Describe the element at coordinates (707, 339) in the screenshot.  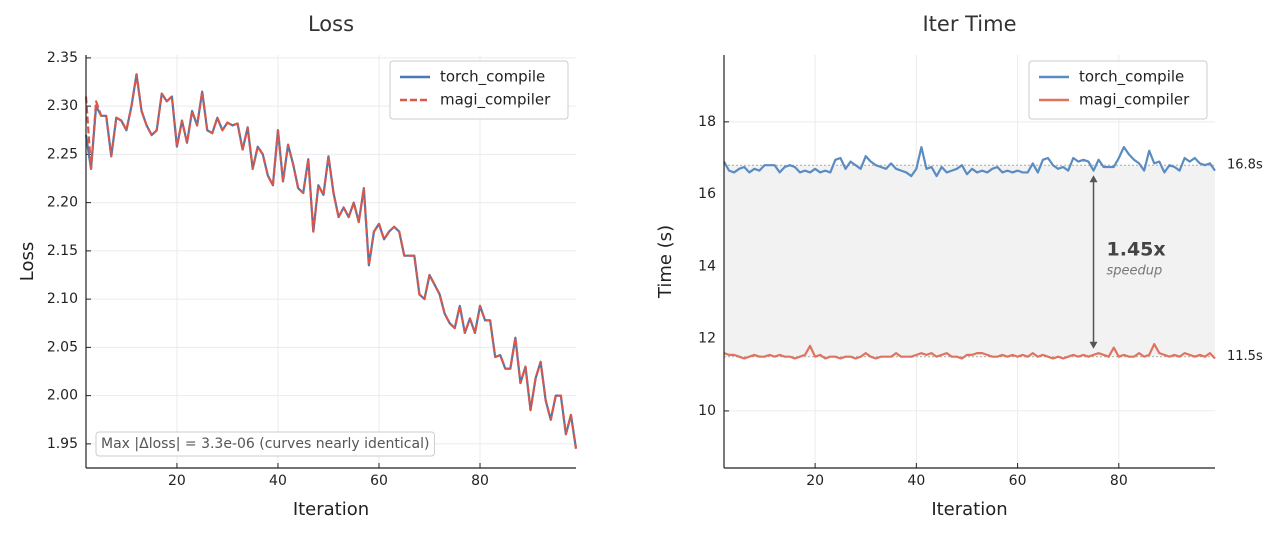
I see `y-tick-label: 12` at that location.